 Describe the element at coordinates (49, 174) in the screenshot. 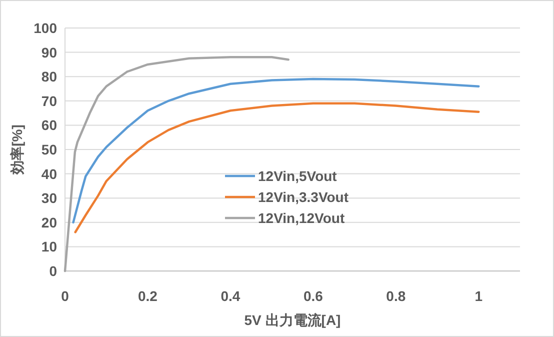

I see `y-tick-label: 40` at that location.